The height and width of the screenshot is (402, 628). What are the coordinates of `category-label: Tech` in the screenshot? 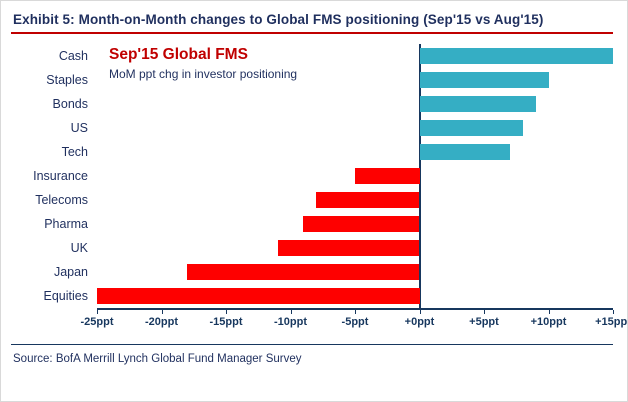 It's located at (74, 152).